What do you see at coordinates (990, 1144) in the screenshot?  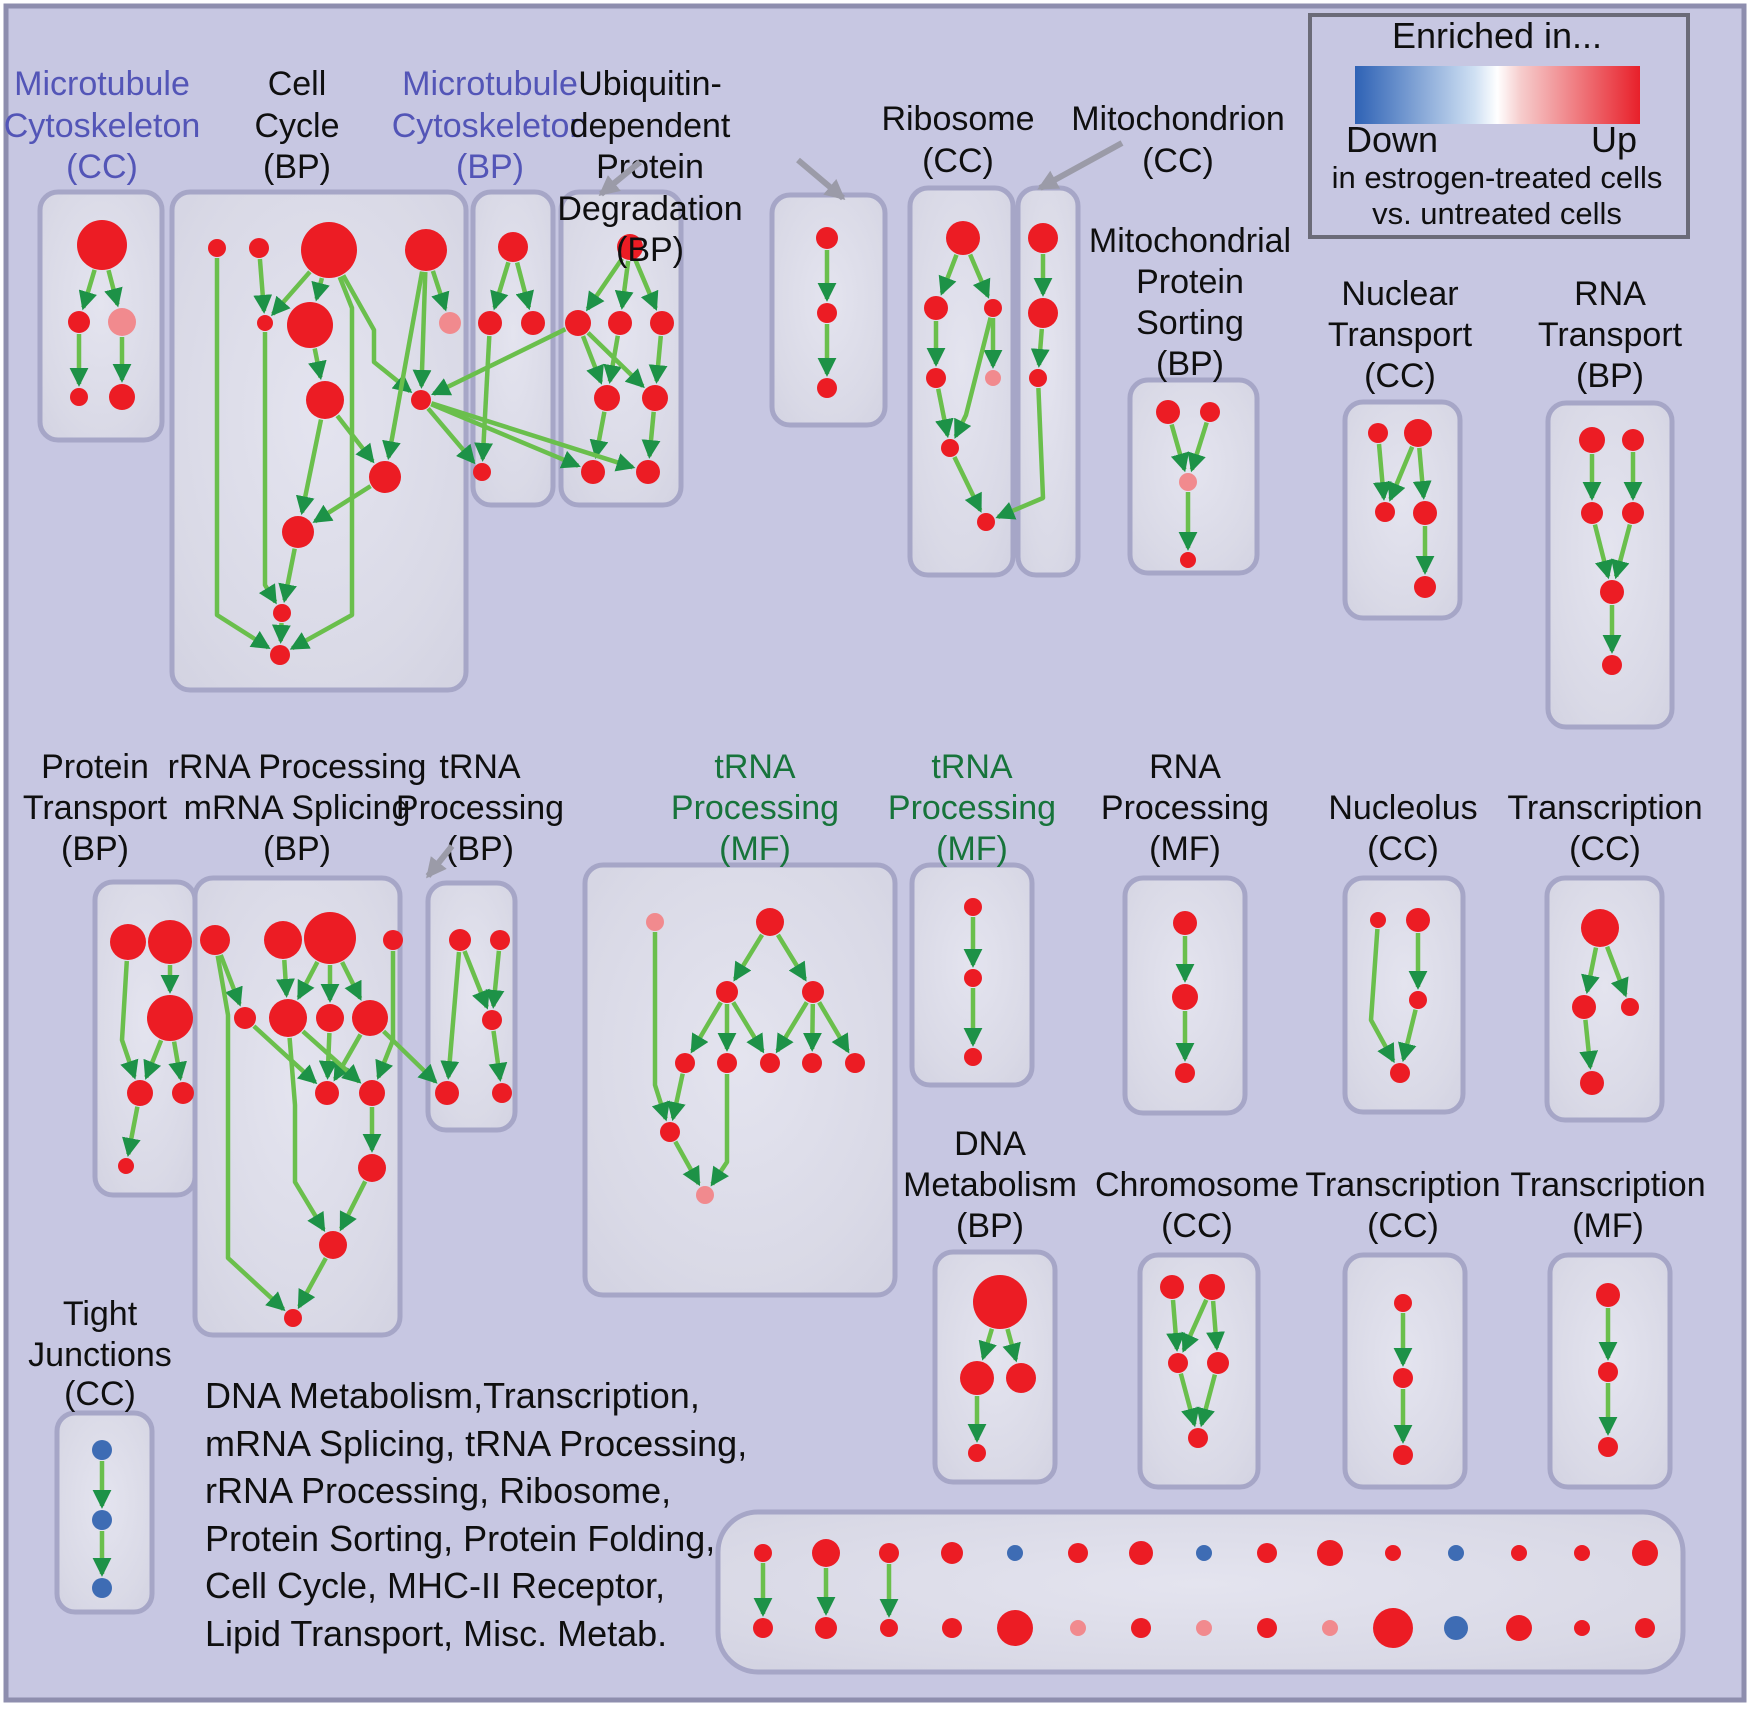 I see `cluster-label-line: DNA` at bounding box center [990, 1144].